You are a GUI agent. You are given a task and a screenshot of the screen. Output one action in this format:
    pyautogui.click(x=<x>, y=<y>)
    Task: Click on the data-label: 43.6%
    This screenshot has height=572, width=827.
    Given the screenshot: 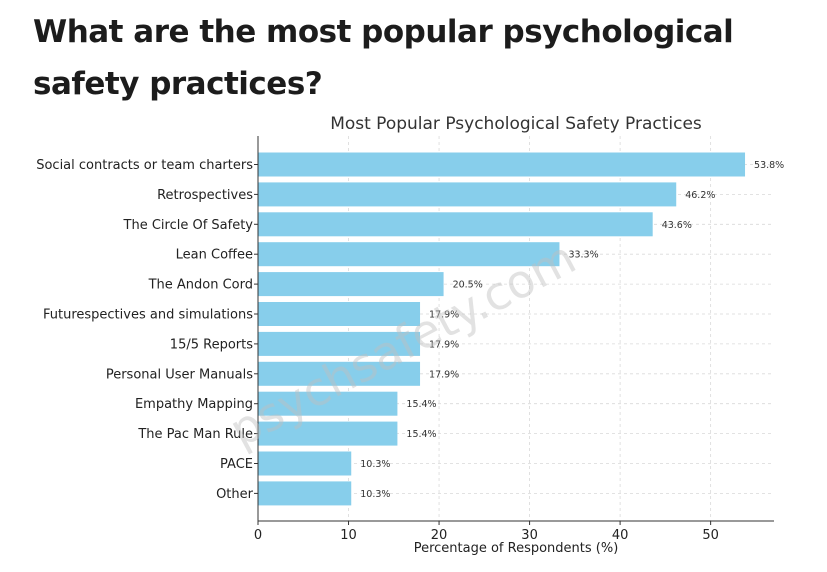 What is the action you would take?
    pyautogui.click(x=677, y=225)
    